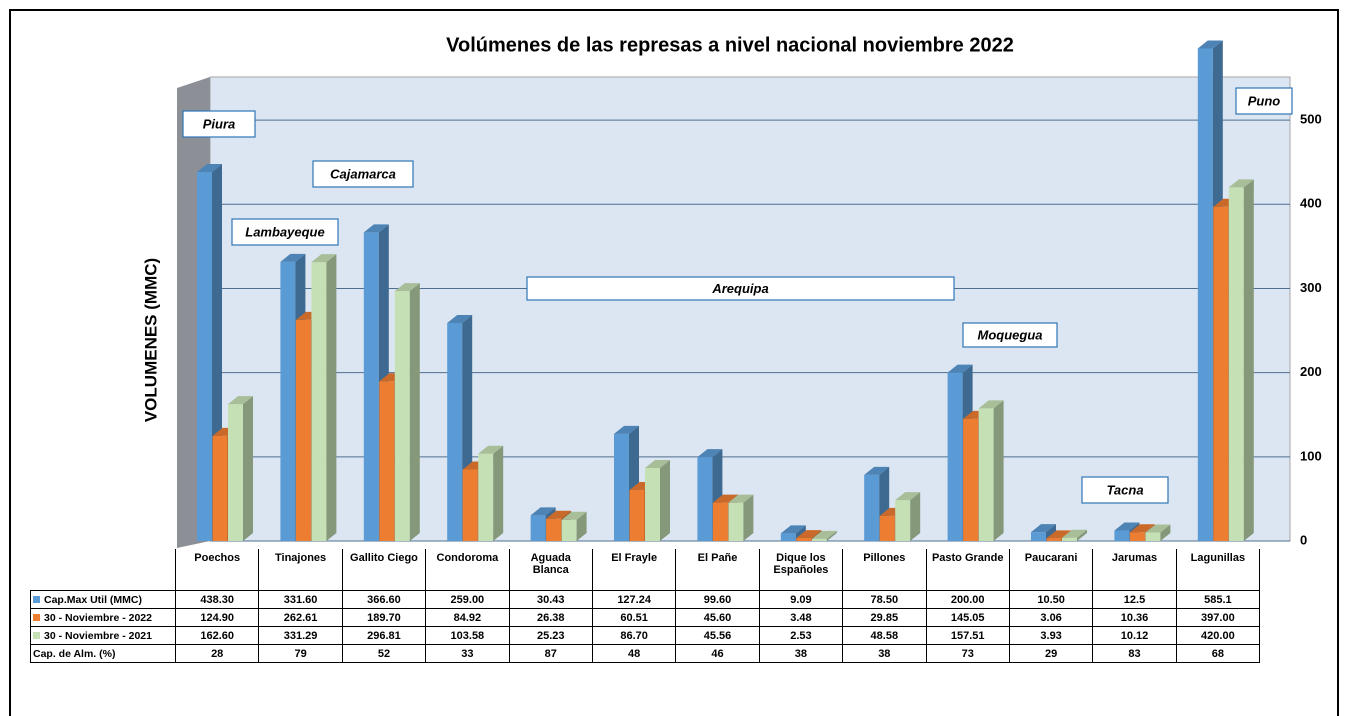 This screenshot has height=716, width=1349. Describe the element at coordinates (98, 617) in the screenshot. I see `legend-label: 30 - Noviembre - 2022` at that location.